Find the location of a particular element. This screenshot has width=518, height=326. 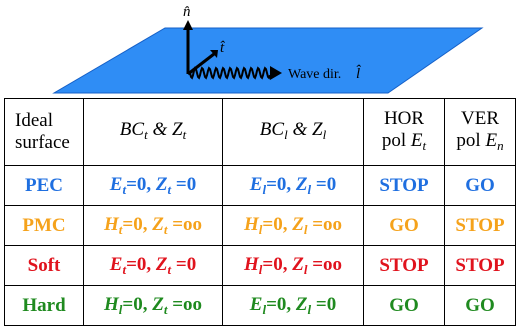

header-ver-line2: pol is located at coordinates (471, 140).